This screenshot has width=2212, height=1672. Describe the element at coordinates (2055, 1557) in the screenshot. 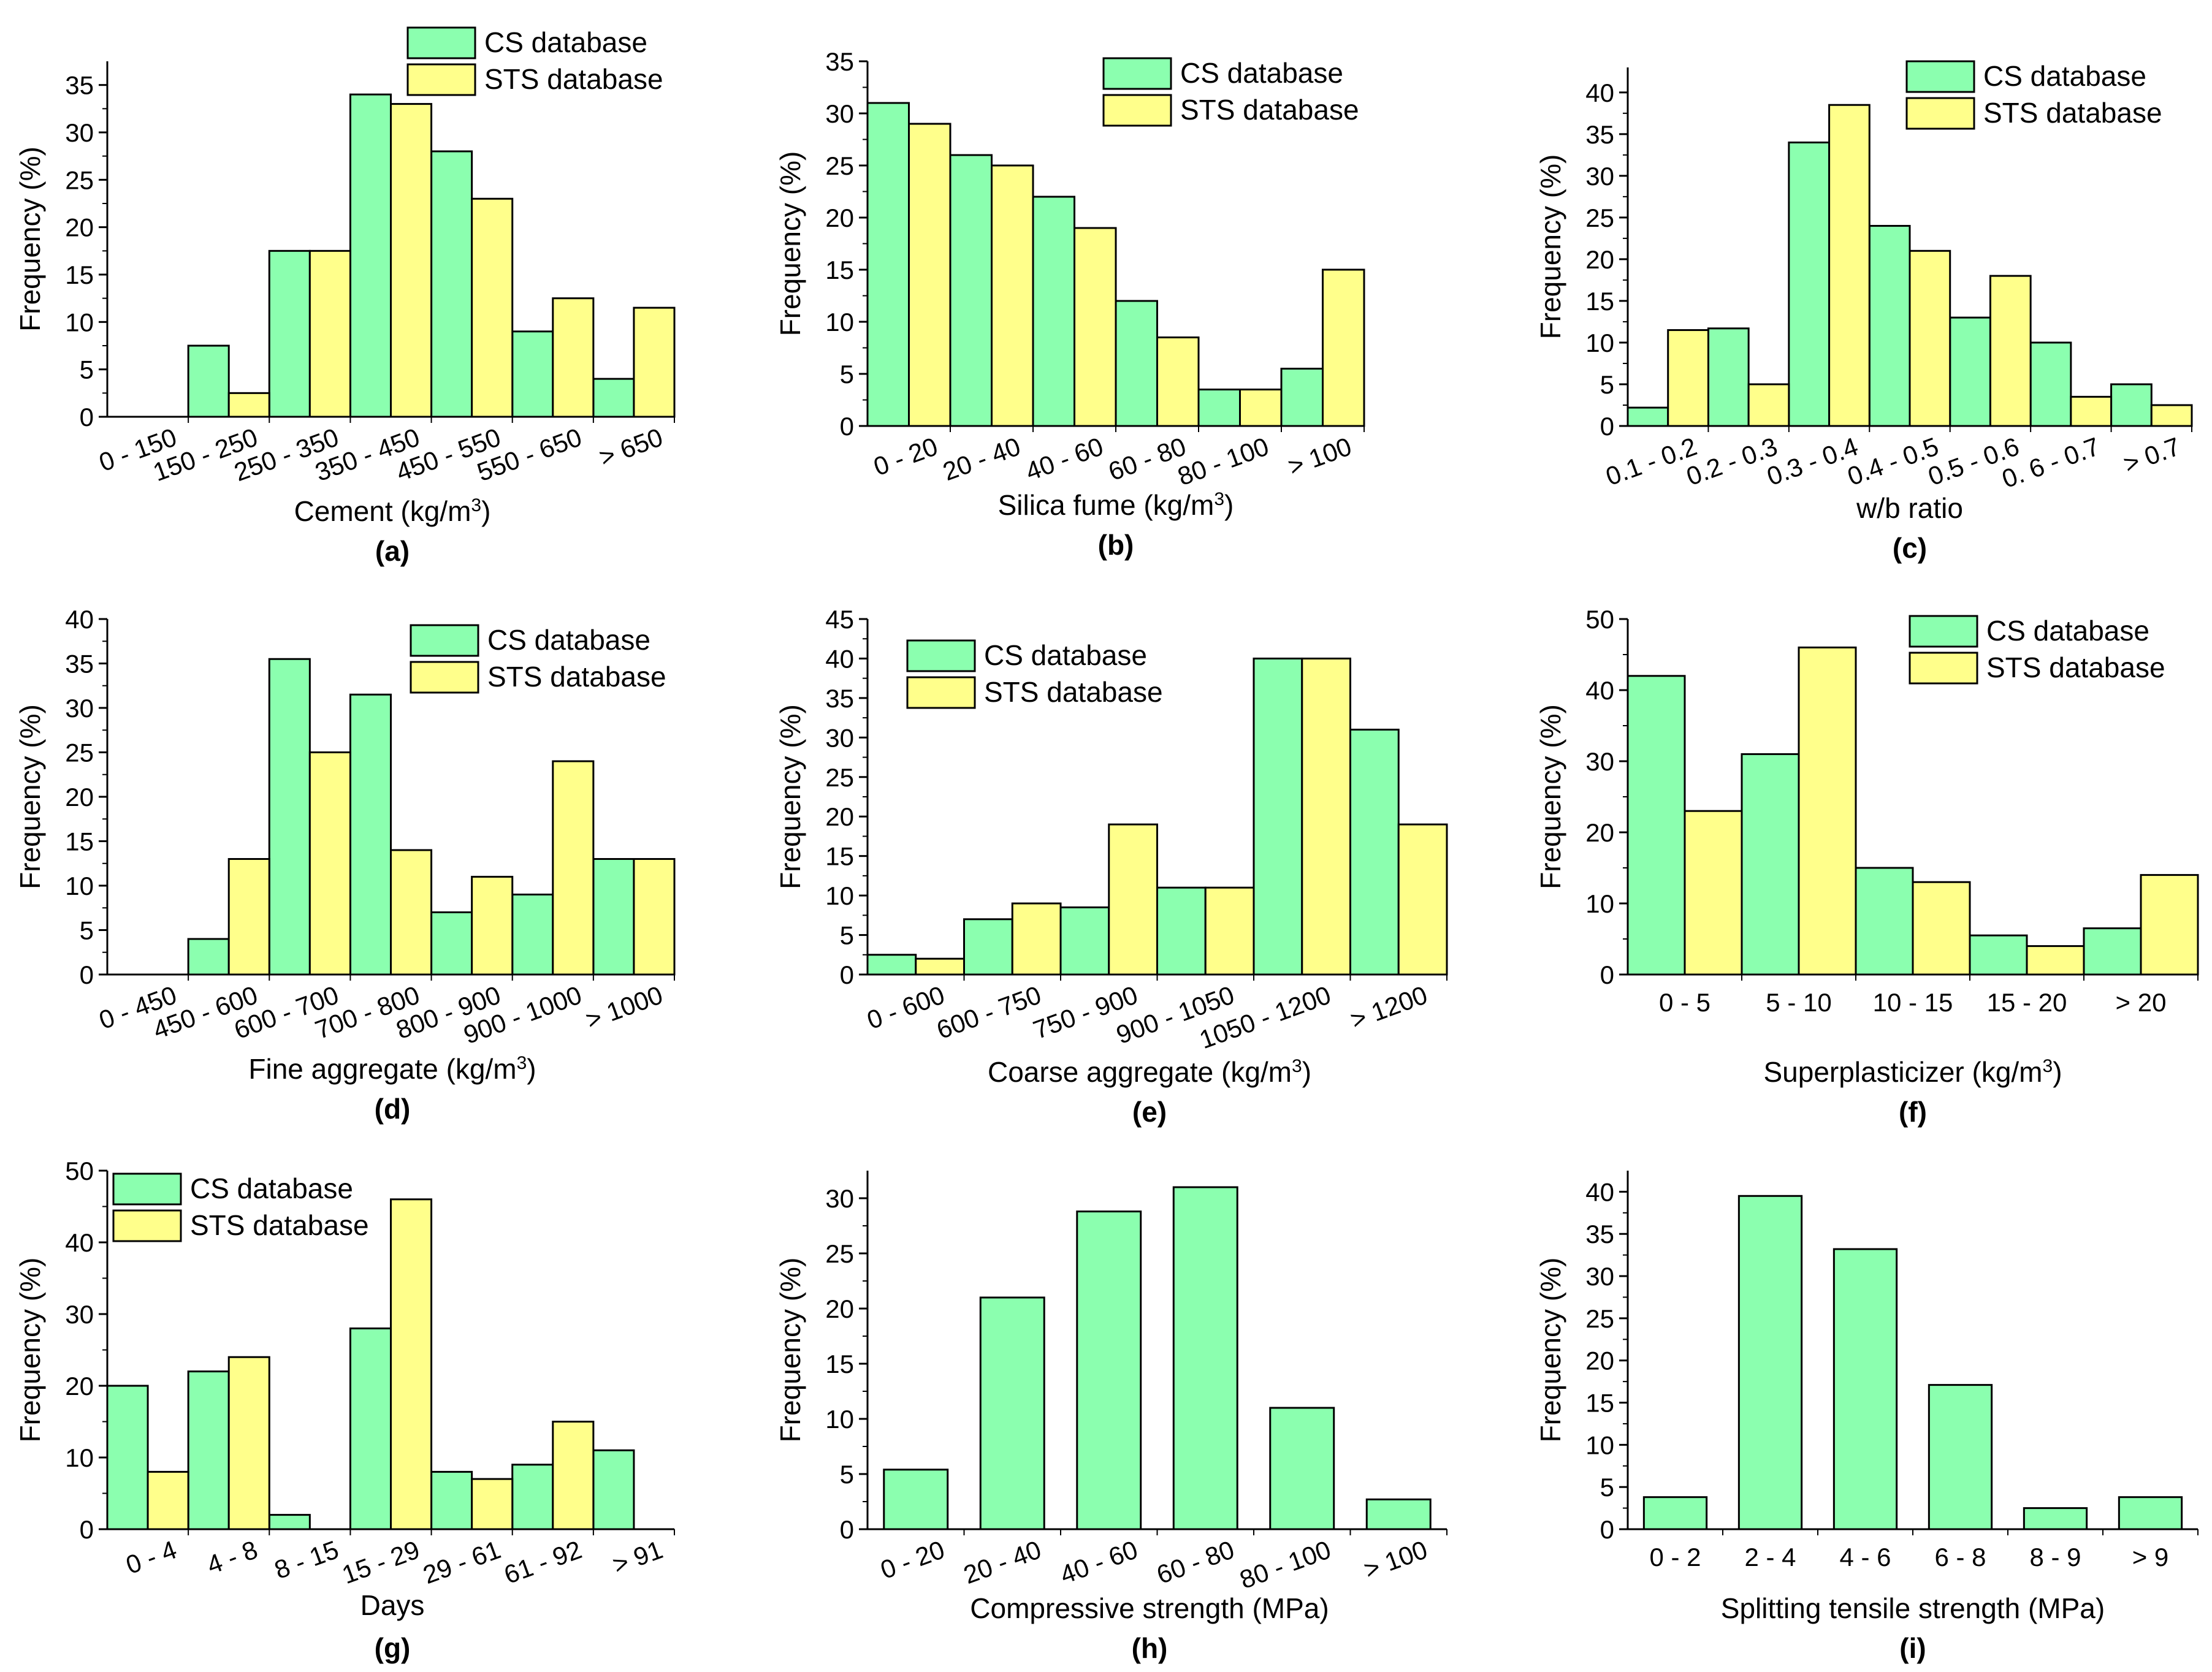

I see `x-tick-label: 8 - 9` at that location.